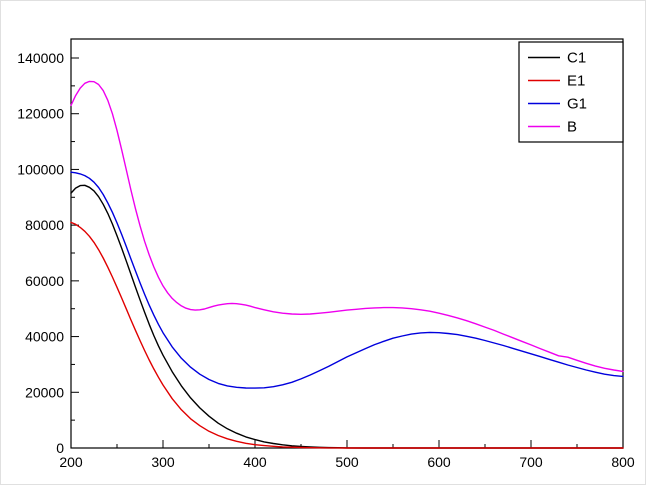  What do you see at coordinates (439, 462) in the screenshot?
I see `x-tick-label: 600` at bounding box center [439, 462].